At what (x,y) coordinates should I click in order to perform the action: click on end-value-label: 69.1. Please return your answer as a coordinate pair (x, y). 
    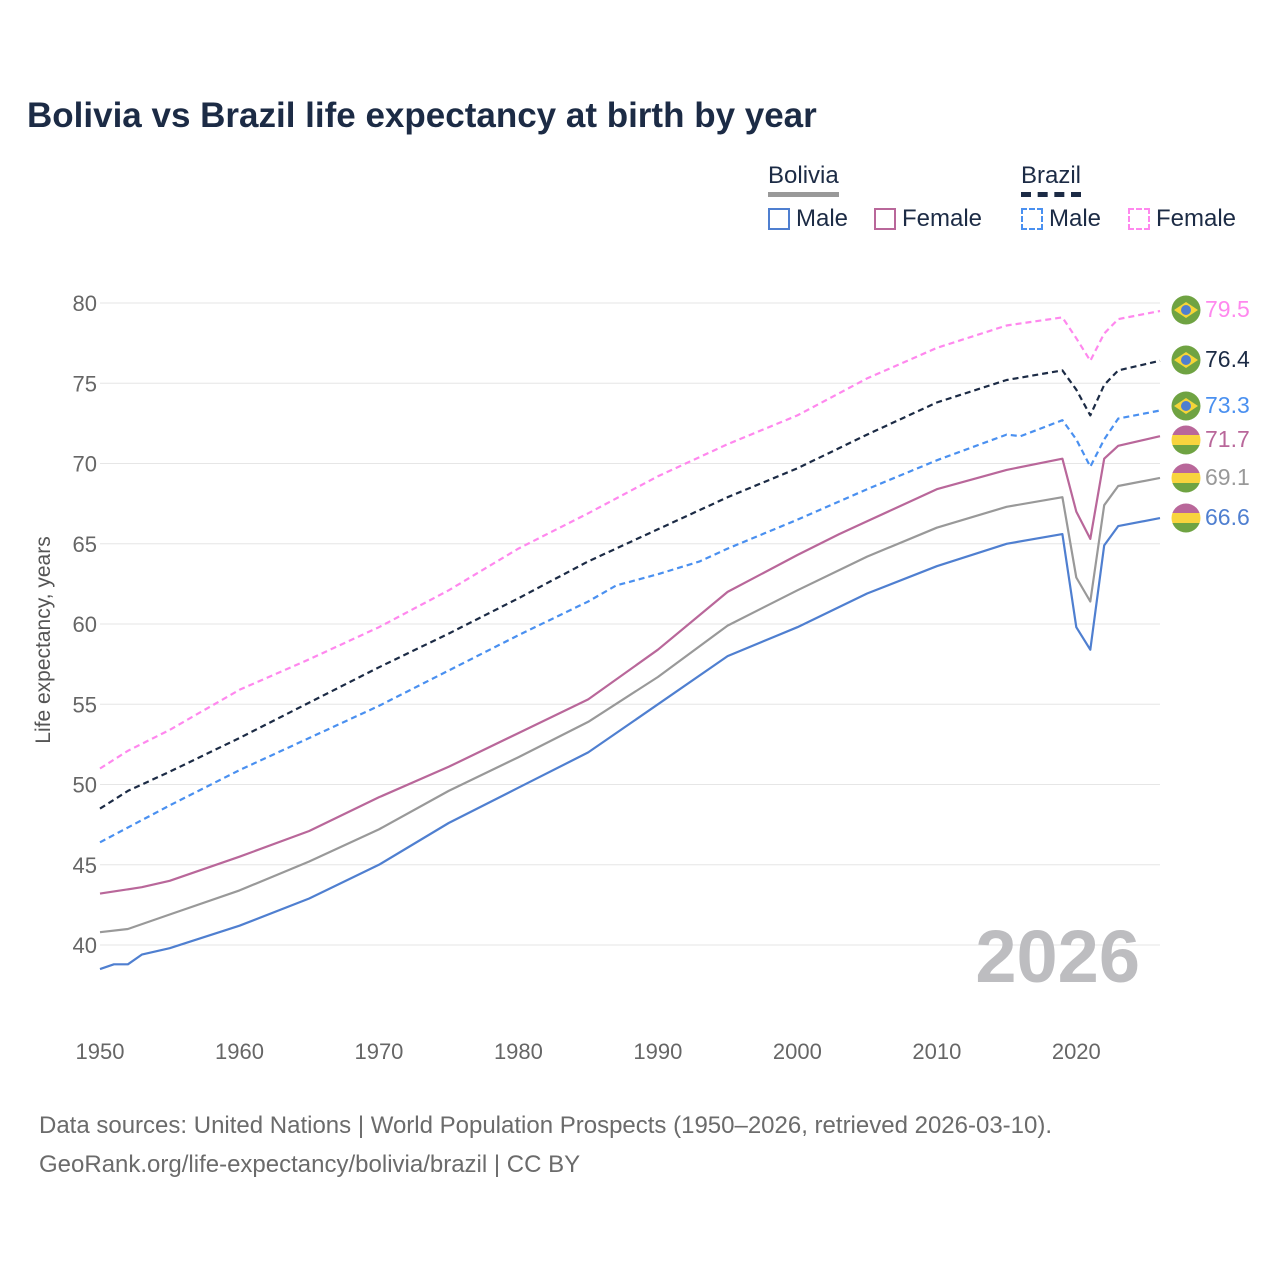
    Looking at the image, I should click on (1227, 477).